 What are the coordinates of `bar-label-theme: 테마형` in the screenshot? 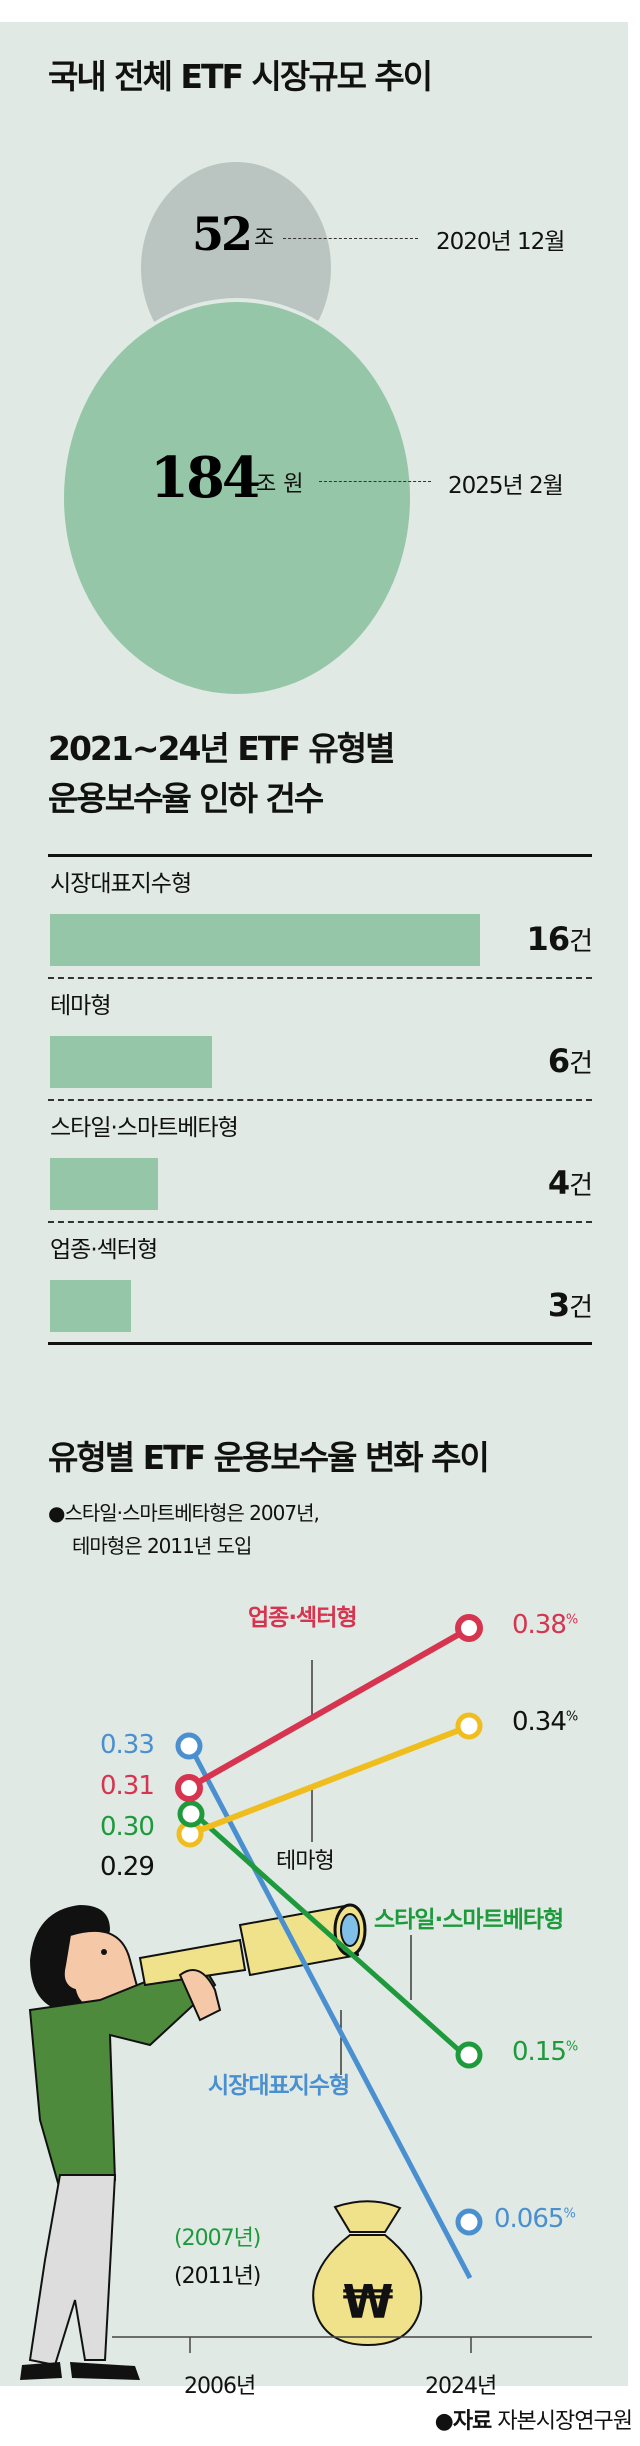 It's located at (80, 1006).